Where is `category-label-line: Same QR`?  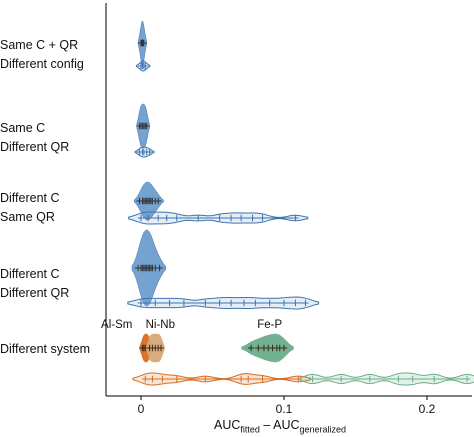
category-label-line: Same QR is located at coordinates (27, 217).